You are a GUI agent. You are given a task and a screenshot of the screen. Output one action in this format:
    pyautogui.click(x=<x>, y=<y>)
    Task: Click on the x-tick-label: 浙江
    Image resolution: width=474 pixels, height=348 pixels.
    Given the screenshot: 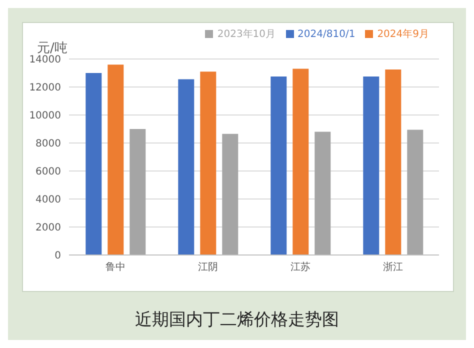 What is the action you would take?
    pyautogui.click(x=392, y=267)
    